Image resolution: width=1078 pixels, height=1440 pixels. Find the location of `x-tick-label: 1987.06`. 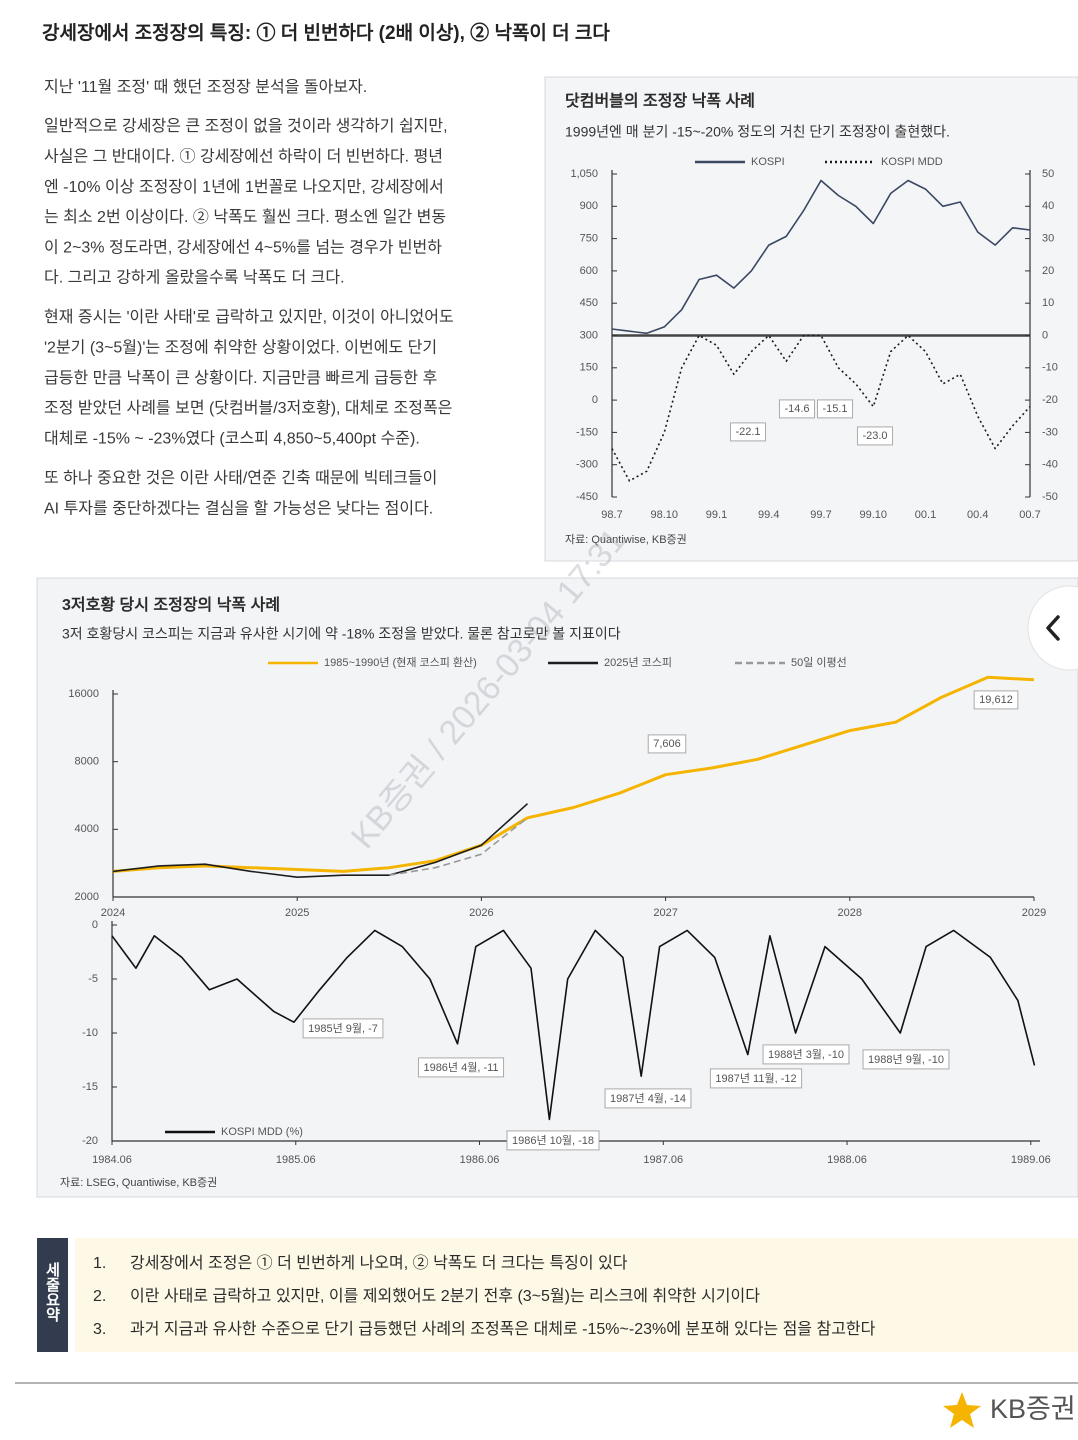

x-tick-label: 1987.06 is located at coordinates (663, 1160).